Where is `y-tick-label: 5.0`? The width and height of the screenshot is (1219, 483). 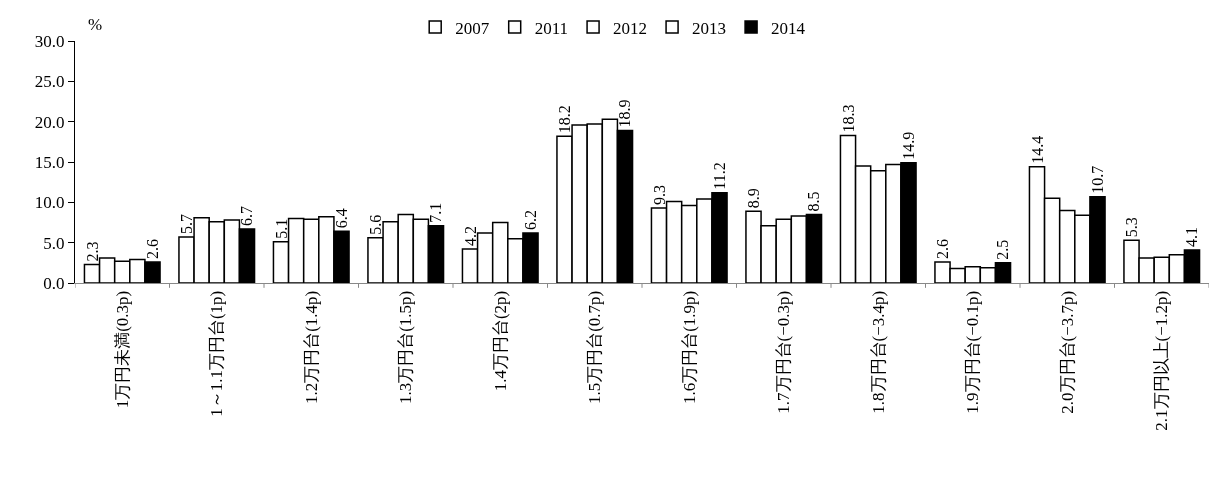
y-tick-label: 5.0 is located at coordinates (54, 243).